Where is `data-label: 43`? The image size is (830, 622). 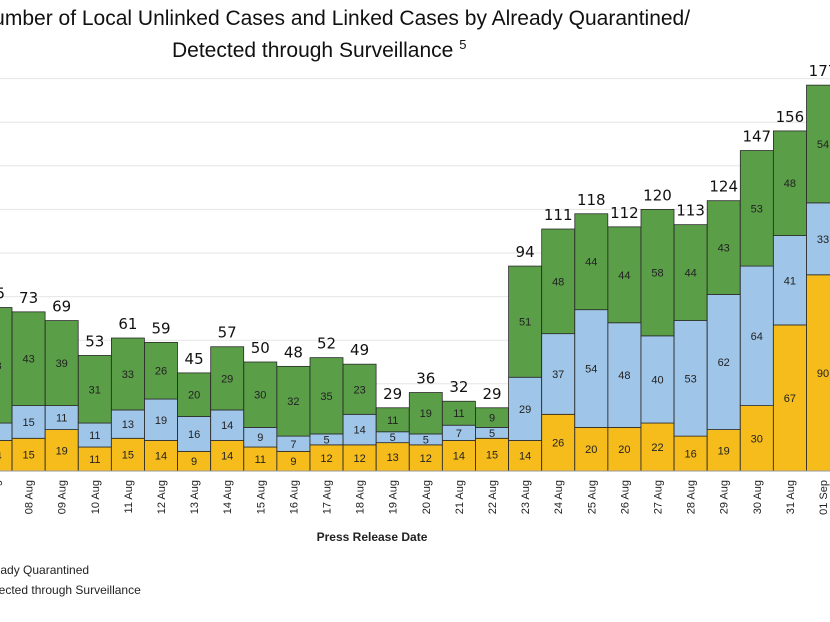 data-label: 43 is located at coordinates (724, 249).